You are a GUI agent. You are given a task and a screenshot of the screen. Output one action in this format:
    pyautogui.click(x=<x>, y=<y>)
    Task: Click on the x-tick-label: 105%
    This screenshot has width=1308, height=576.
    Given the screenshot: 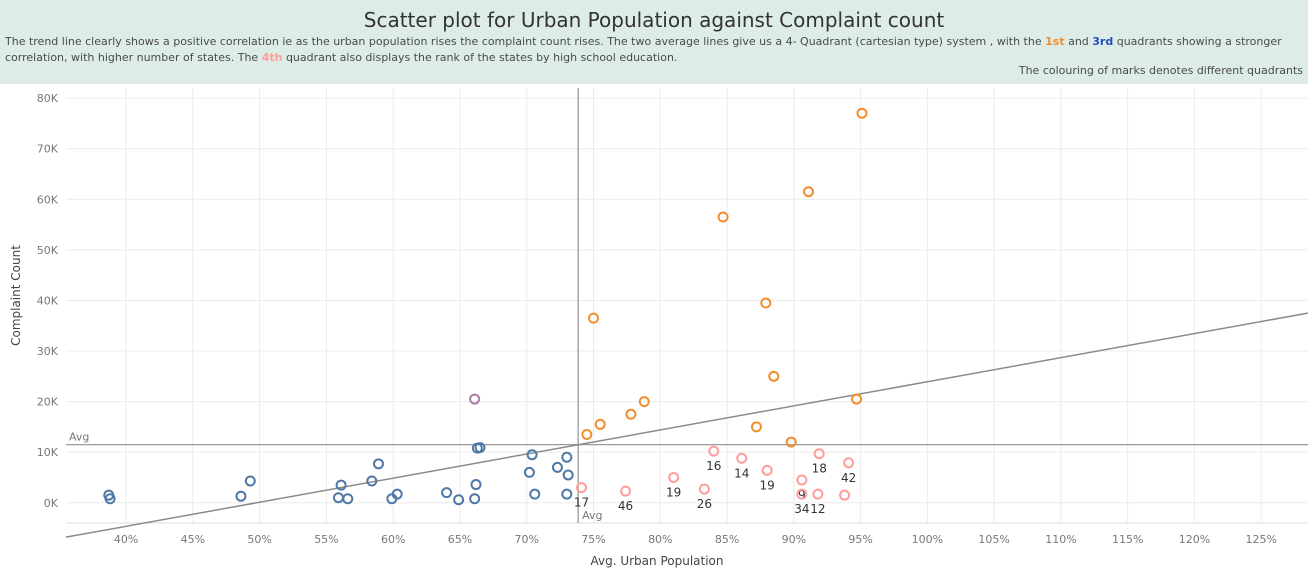 What is the action you would take?
    pyautogui.click(x=993, y=539)
    